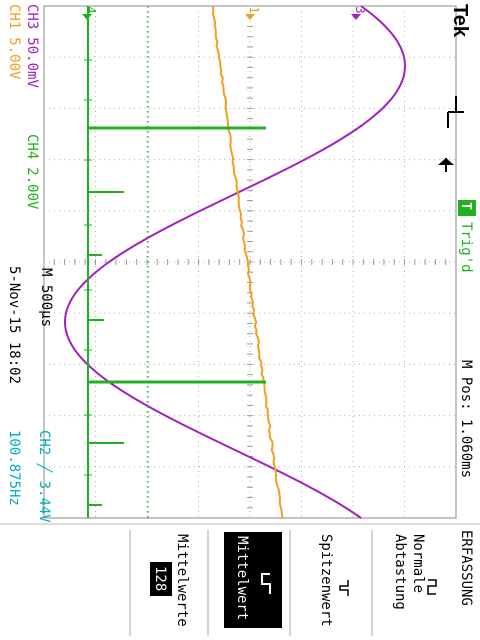 This screenshot has height=640, width=480. Describe the element at coordinates (466, 247) in the screenshot. I see `svg-text: Trig'd` at that location.